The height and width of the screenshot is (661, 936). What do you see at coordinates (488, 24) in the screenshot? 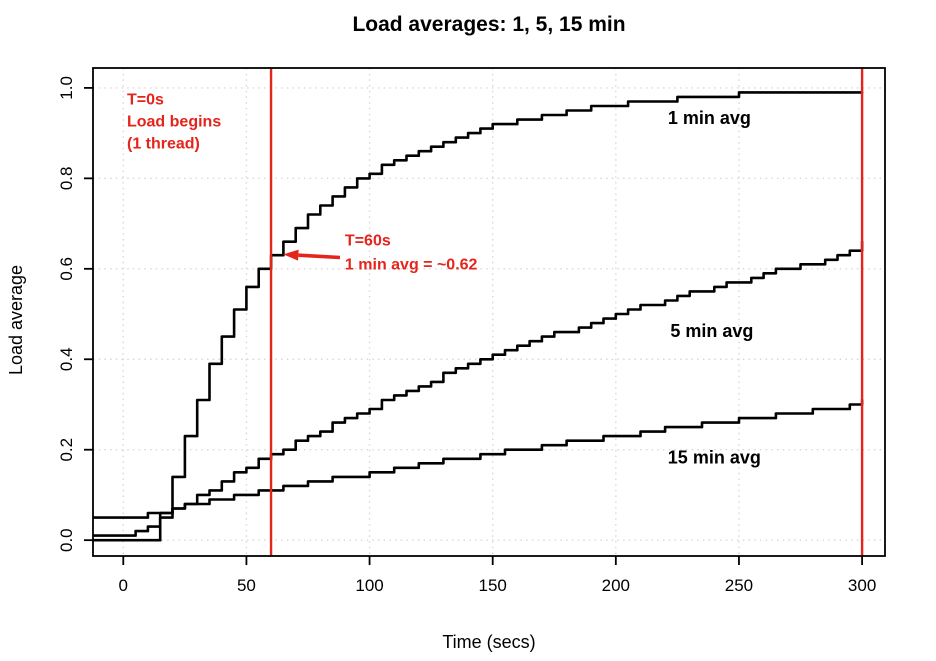
I see `chart-title: Load averages: 1, 5, 15 min` at bounding box center [488, 24].